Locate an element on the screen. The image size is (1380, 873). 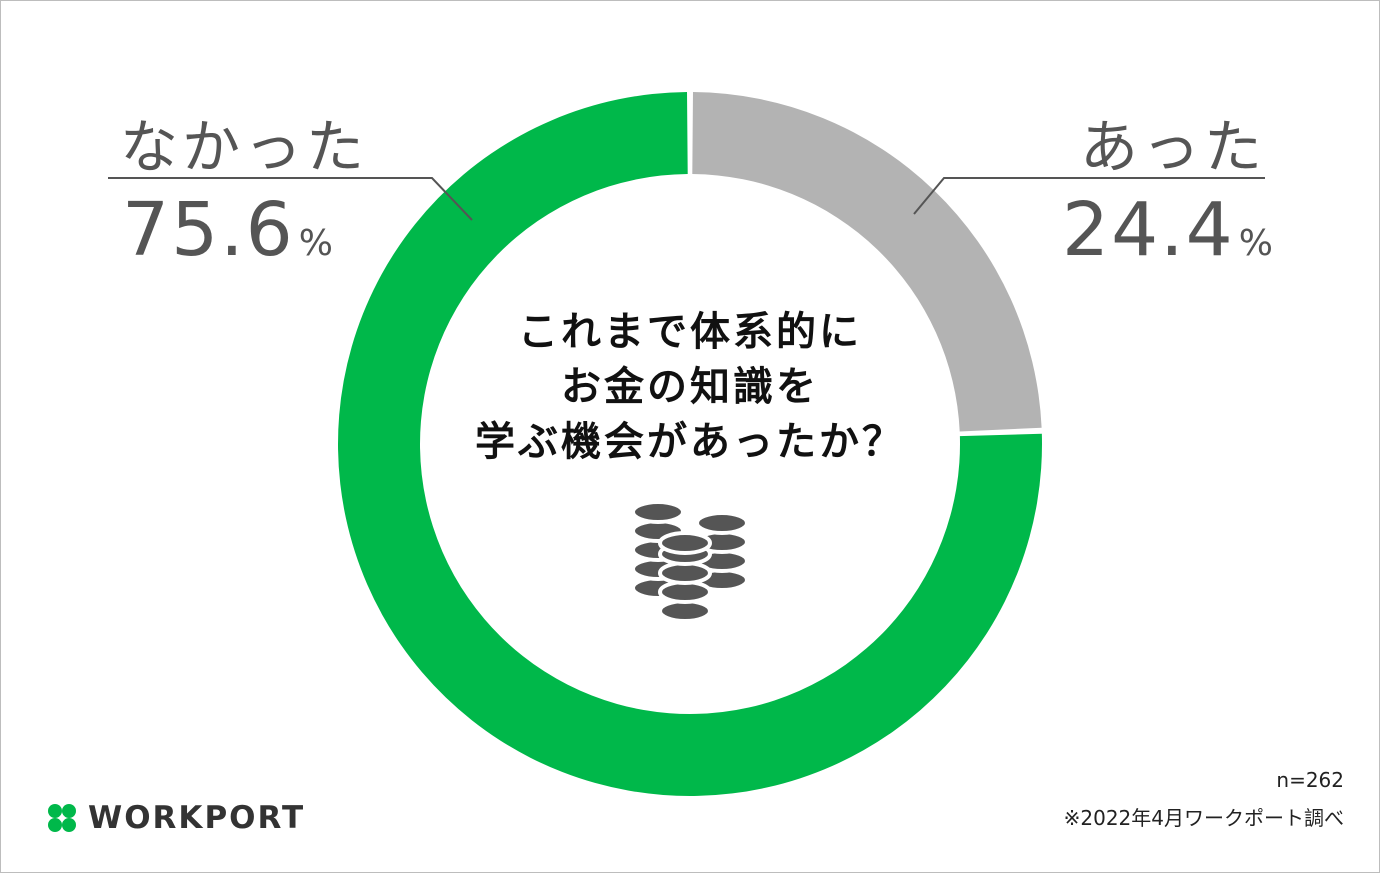
value-label-nakatta: 75.6% is located at coordinates (227, 230).